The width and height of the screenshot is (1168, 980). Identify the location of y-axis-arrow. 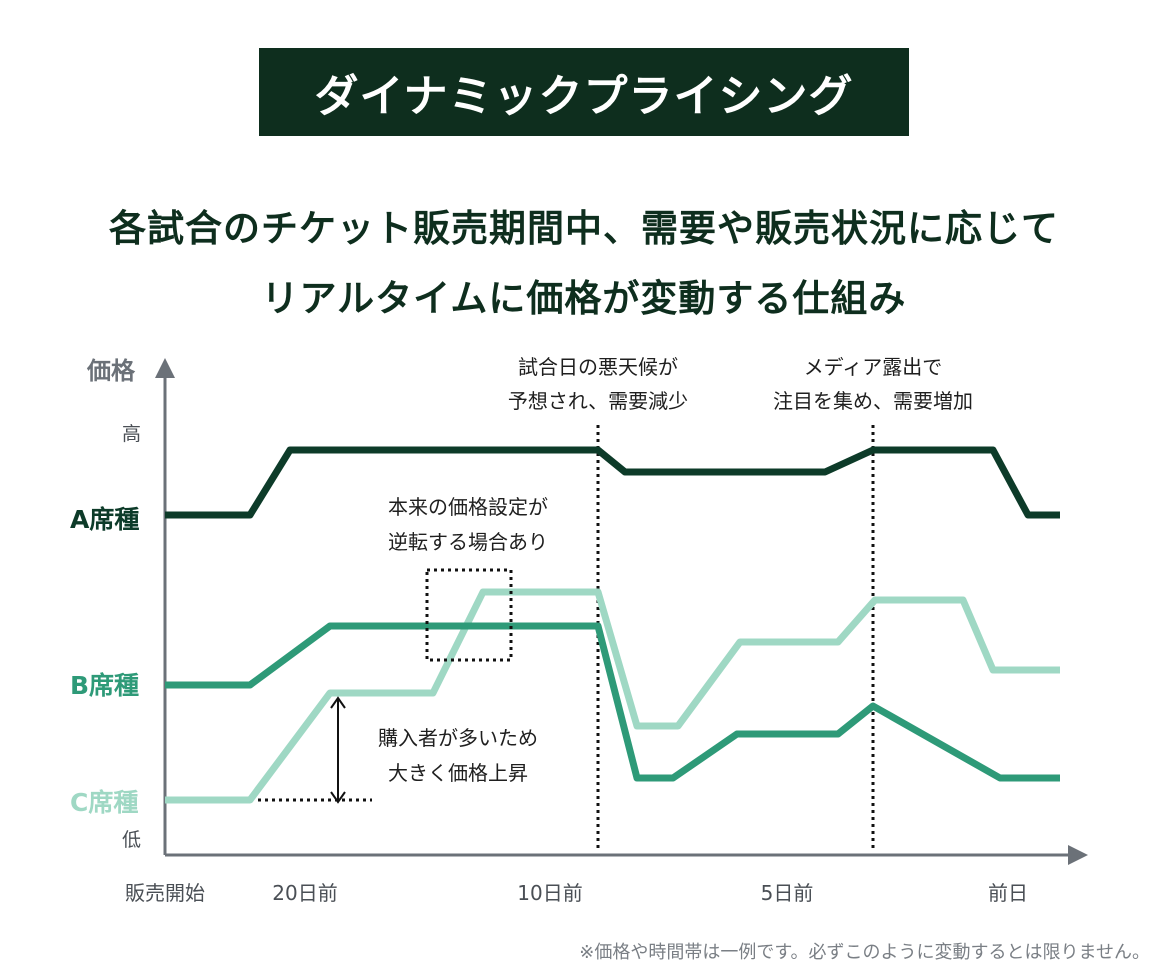
(165, 368).